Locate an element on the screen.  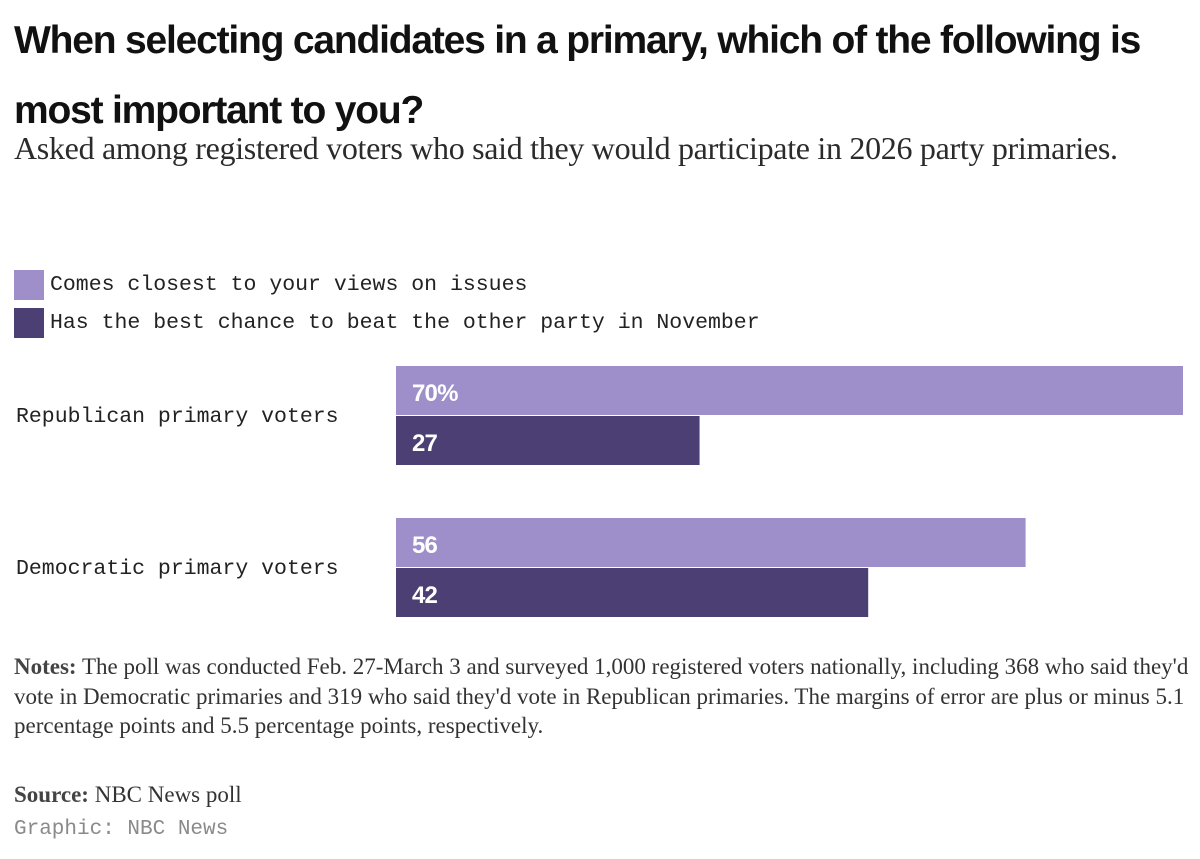
data-label-democratic-series-1: 56 is located at coordinates (425, 545).